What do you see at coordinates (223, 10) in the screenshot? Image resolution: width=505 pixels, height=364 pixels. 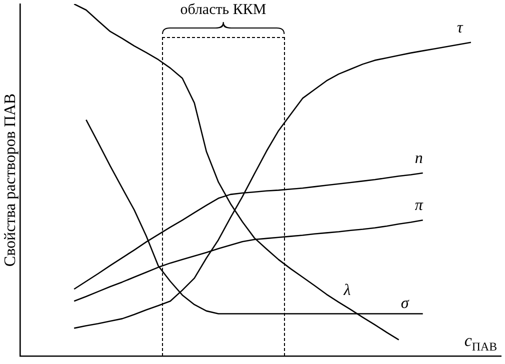 I see `annotation: область ККМ` at bounding box center [223, 10].